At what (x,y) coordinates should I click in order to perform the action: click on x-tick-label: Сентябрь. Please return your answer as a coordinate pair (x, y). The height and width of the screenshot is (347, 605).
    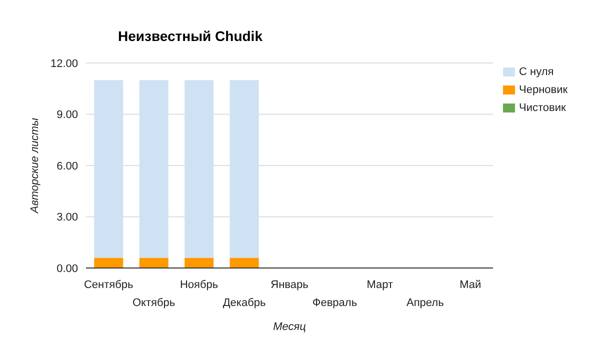
    Looking at the image, I should click on (109, 285).